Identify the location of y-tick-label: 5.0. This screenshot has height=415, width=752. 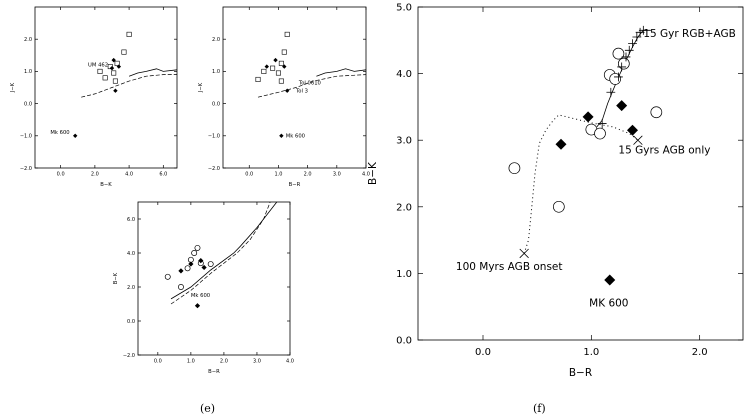
(404, 8).